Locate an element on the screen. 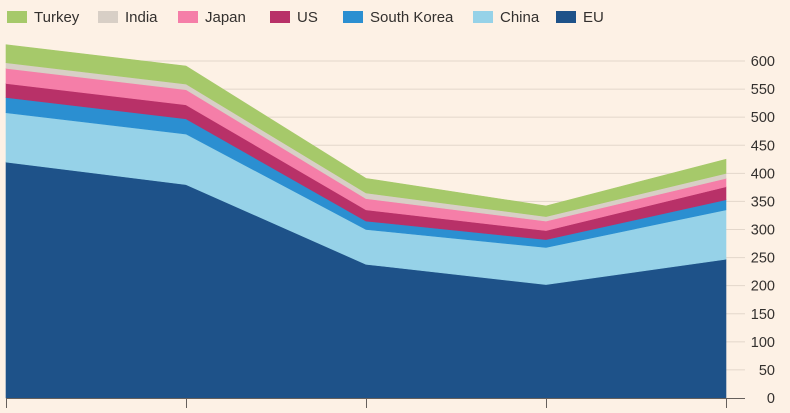 The width and height of the screenshot is (790, 413). x-axis is located at coordinates (375, 403).